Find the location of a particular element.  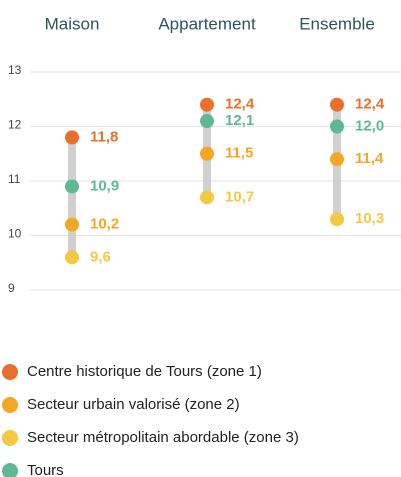

value-label: 10,9 is located at coordinates (104, 185).